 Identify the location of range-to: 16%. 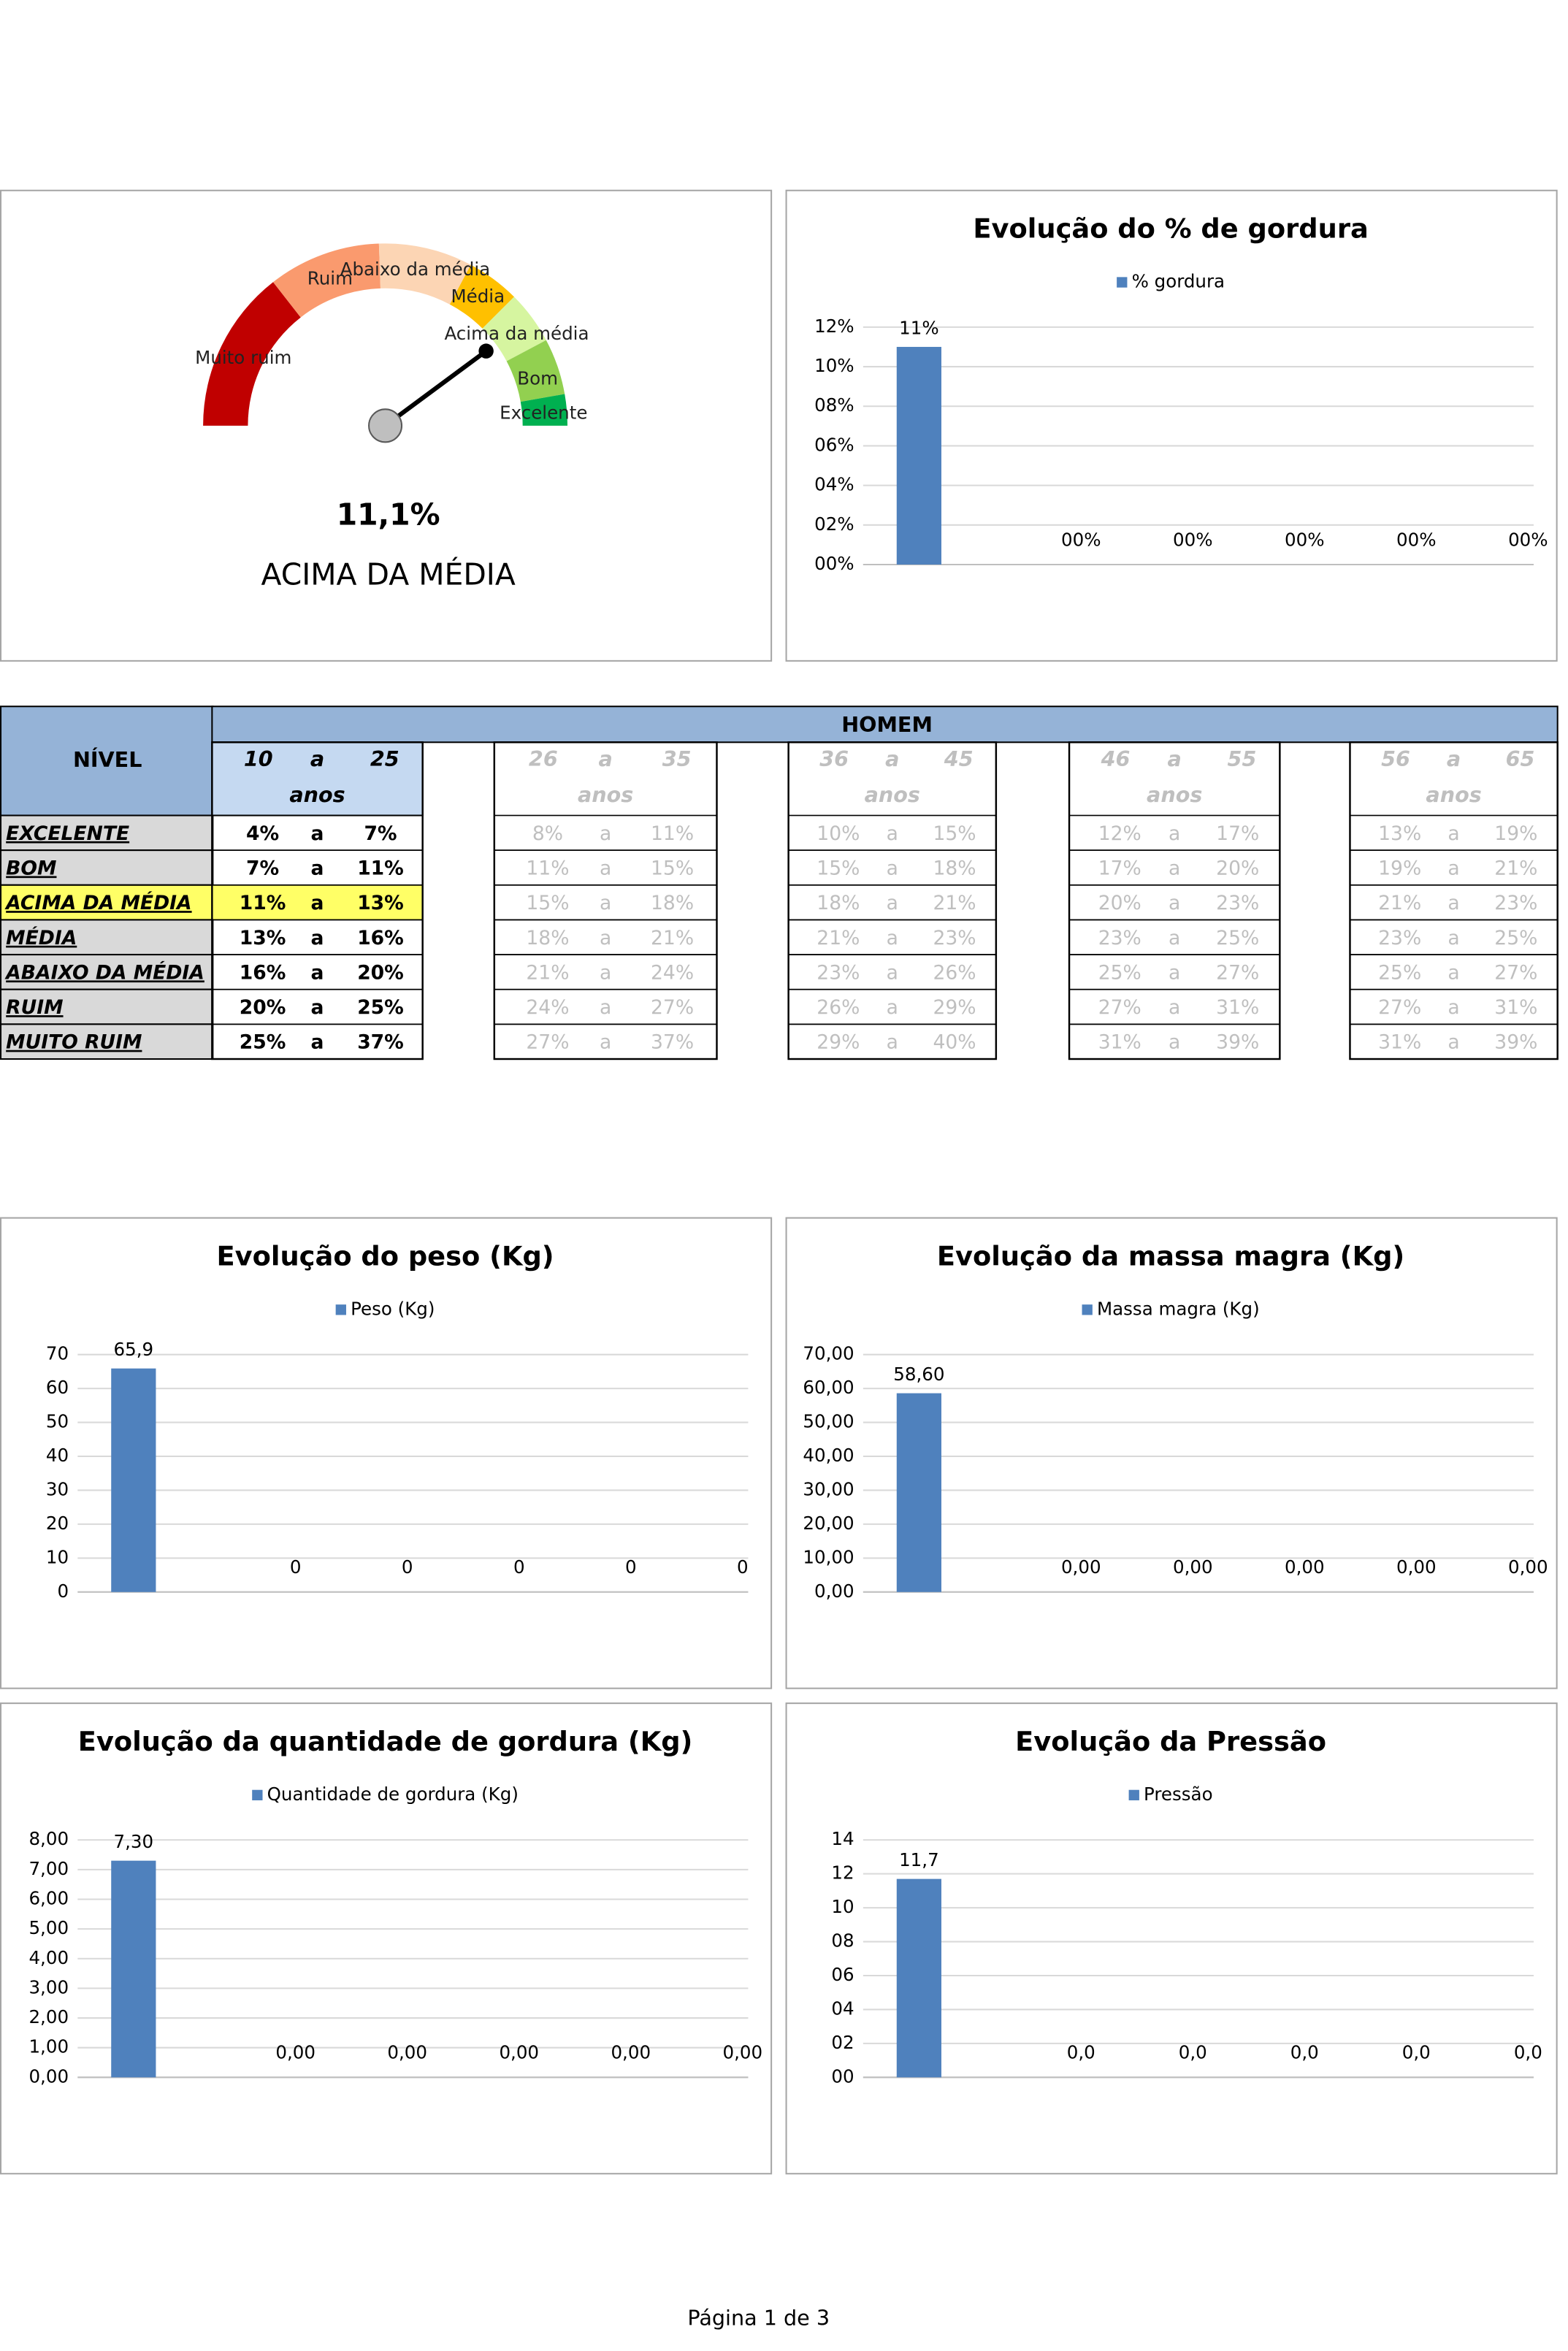
(380, 938).